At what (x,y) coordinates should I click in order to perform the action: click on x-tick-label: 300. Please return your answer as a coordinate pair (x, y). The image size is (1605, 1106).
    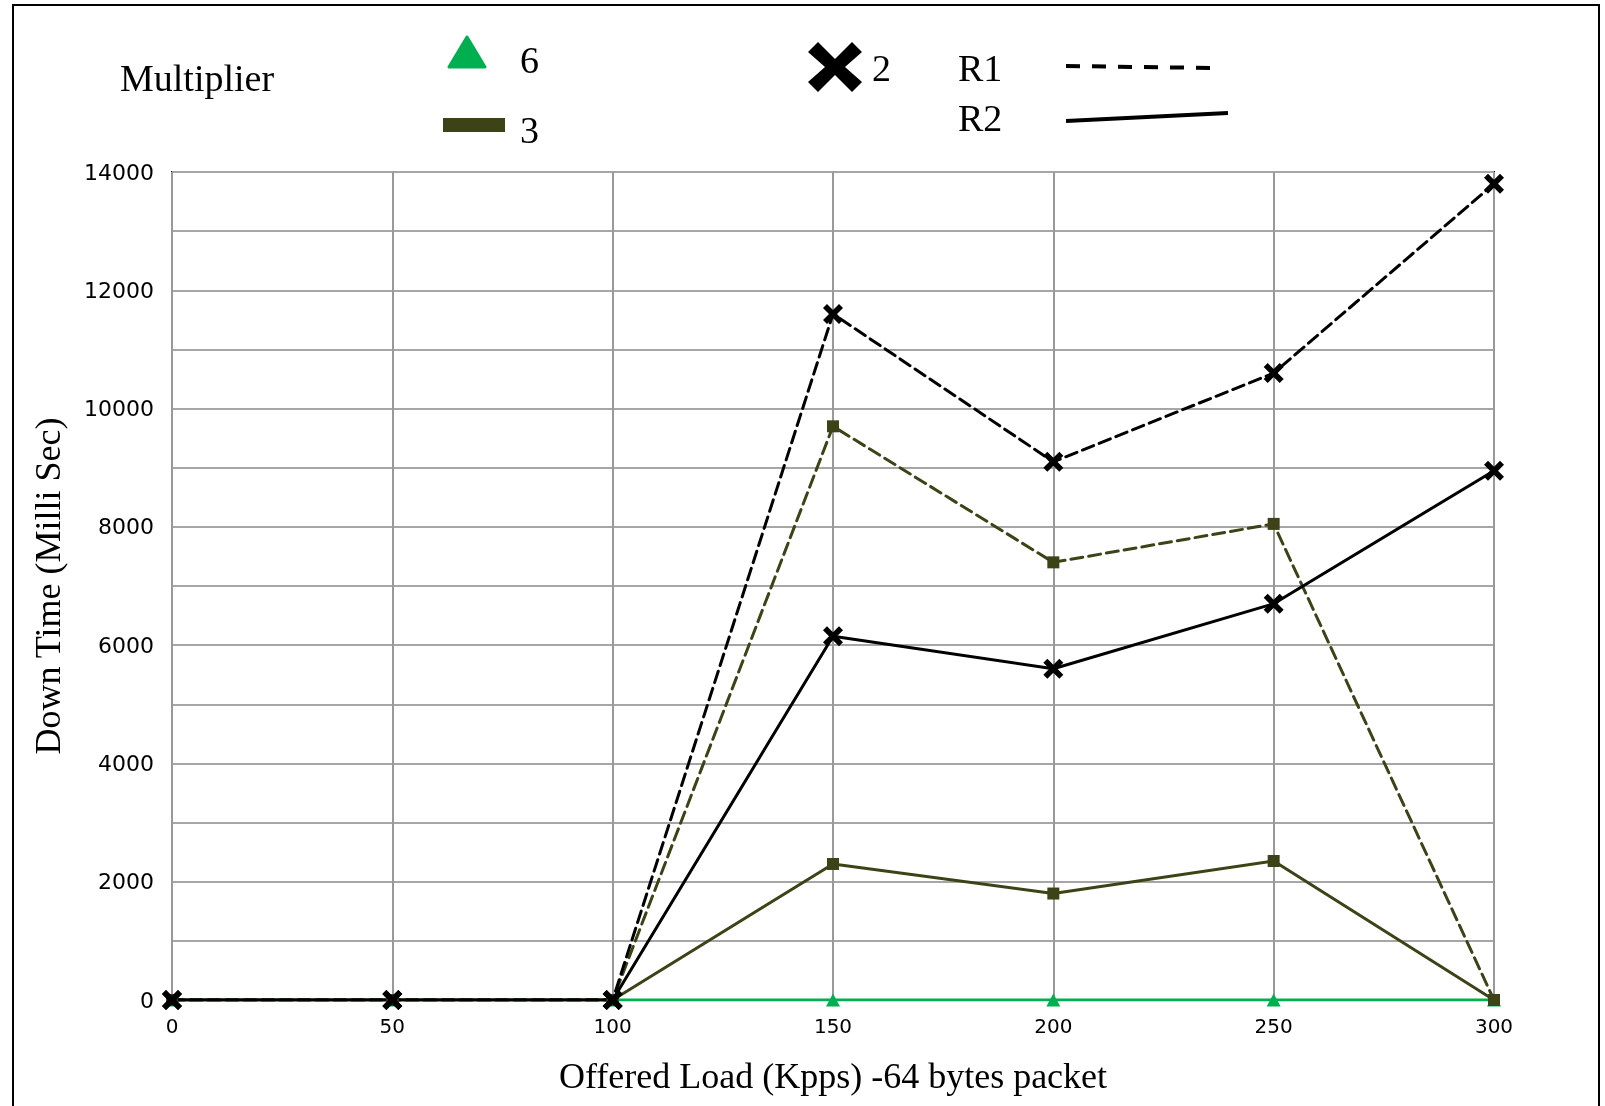
    Looking at the image, I should click on (1494, 1026).